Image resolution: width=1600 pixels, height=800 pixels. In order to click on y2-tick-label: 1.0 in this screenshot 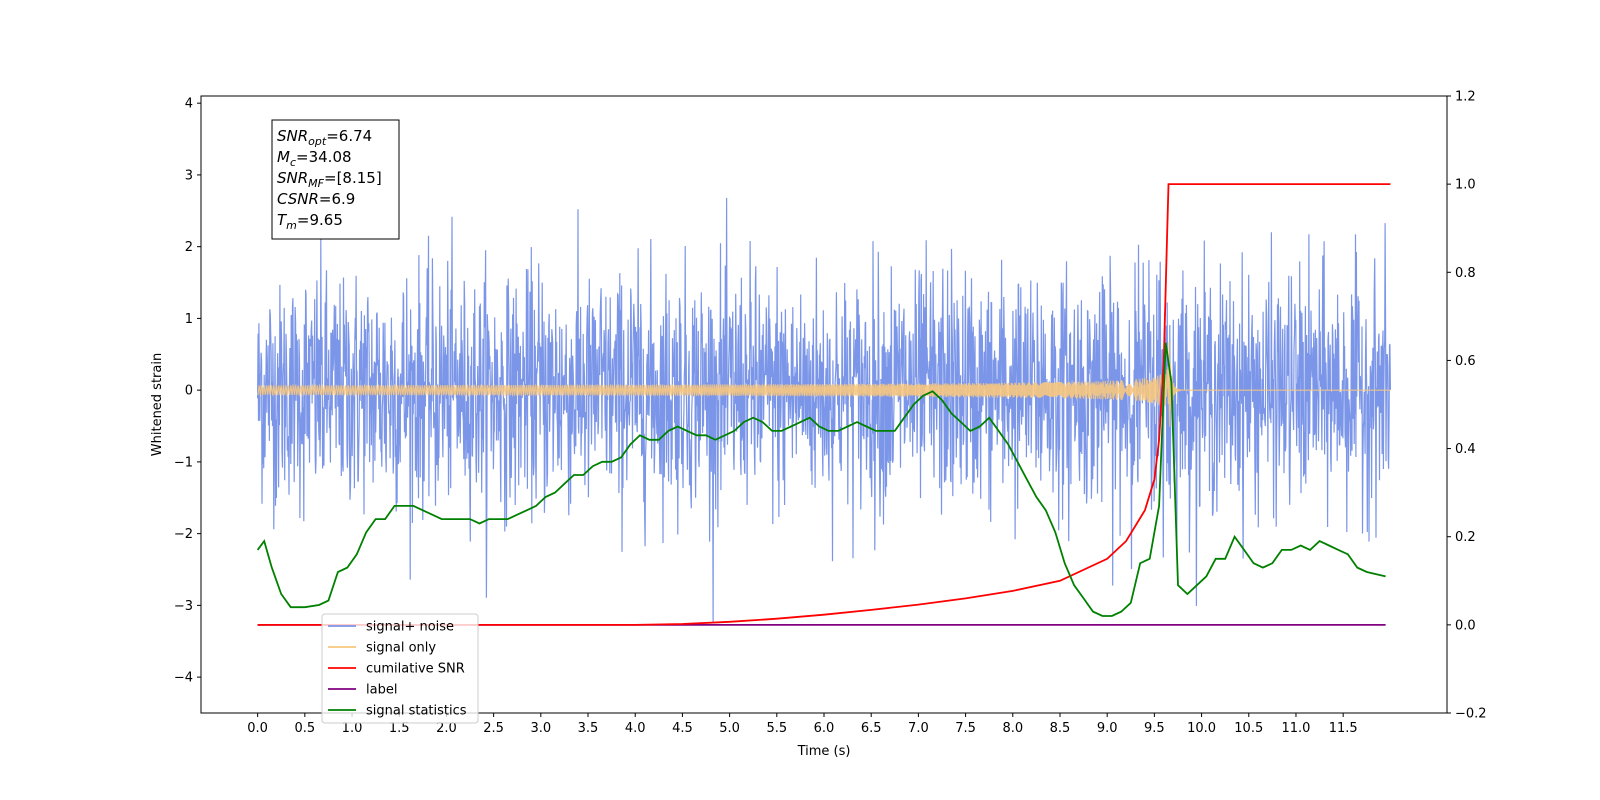, I will do `click(1465, 185)`.